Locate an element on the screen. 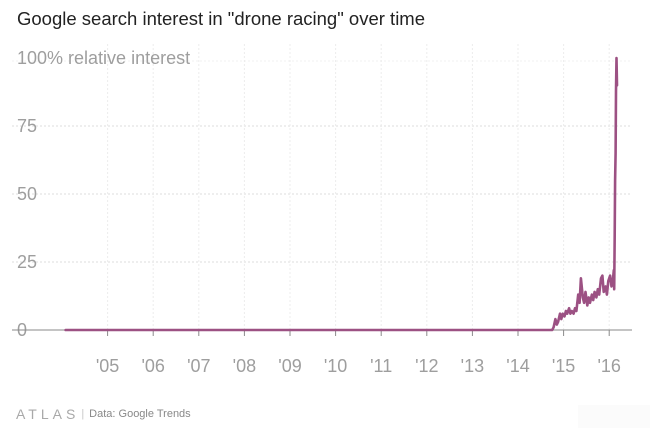 This screenshot has height=428, width=650. chart-footer: ATLAS | Data: Google Trends is located at coordinates (105, 414).